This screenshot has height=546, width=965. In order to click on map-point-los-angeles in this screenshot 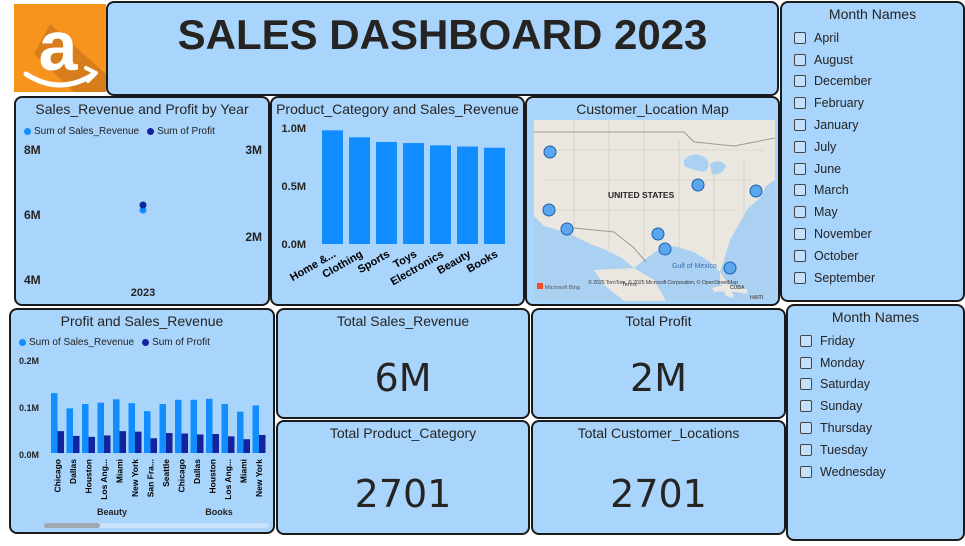, I will do `click(567, 229)`.